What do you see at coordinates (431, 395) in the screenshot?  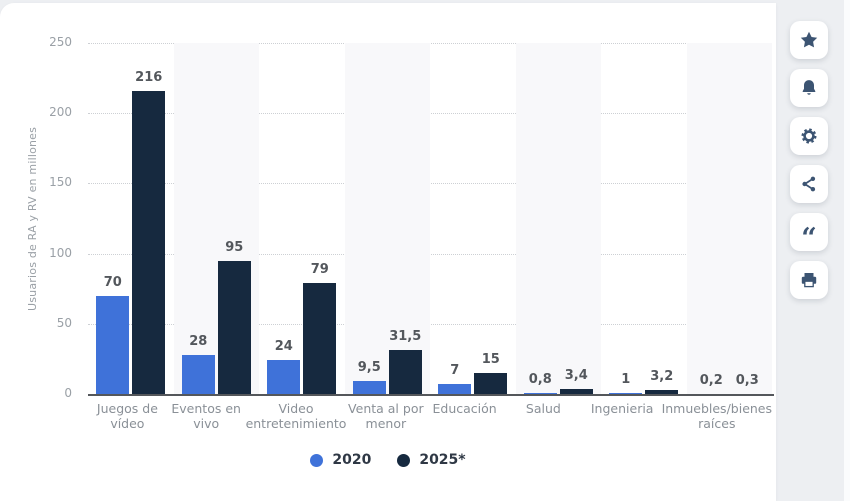 I see `x-axis-line` at bounding box center [431, 395].